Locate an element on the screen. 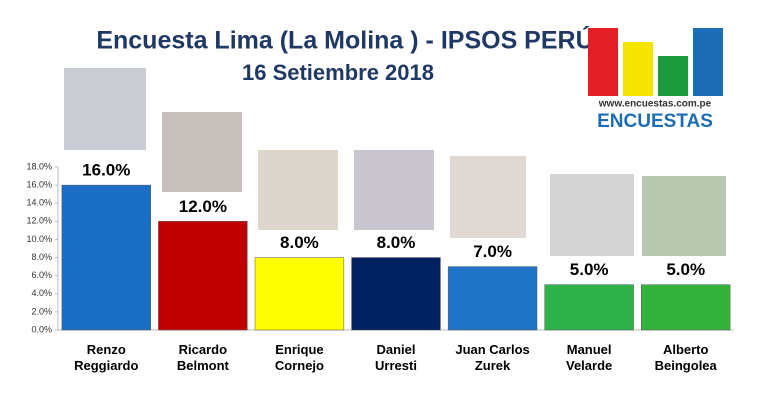  y-tick-label: 6.0% is located at coordinates (41, 275).